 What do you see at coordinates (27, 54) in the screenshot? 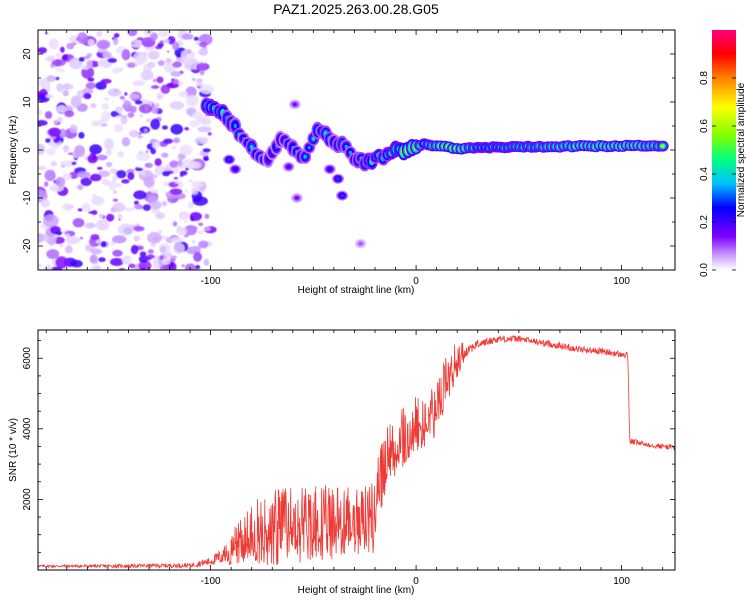
I see `y-tick-label: 20` at bounding box center [27, 54].